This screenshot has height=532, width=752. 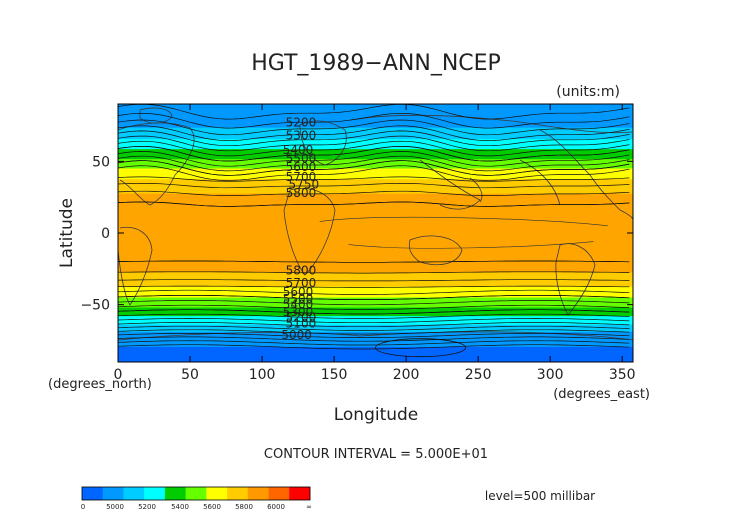 I want to click on x-unit: (degrees_east), so click(x=601, y=394).